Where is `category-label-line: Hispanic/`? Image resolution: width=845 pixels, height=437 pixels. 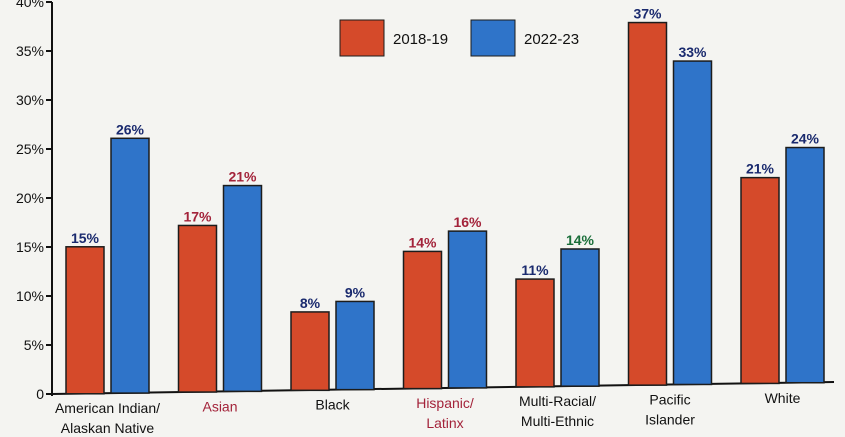
category-label-line: Hispanic/ is located at coordinates (445, 403).